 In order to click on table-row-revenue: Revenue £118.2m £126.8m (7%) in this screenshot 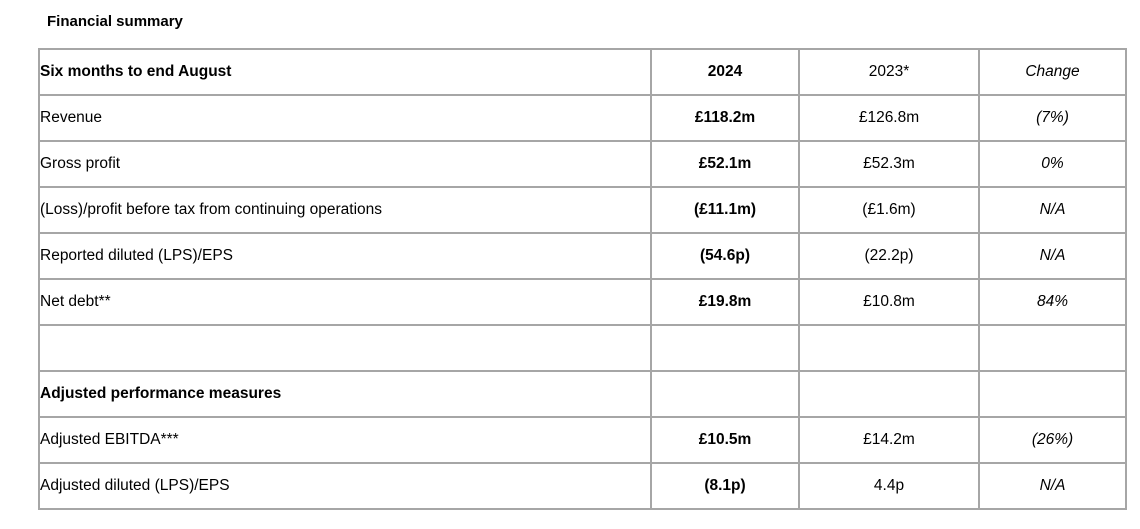, I will do `click(582, 118)`.